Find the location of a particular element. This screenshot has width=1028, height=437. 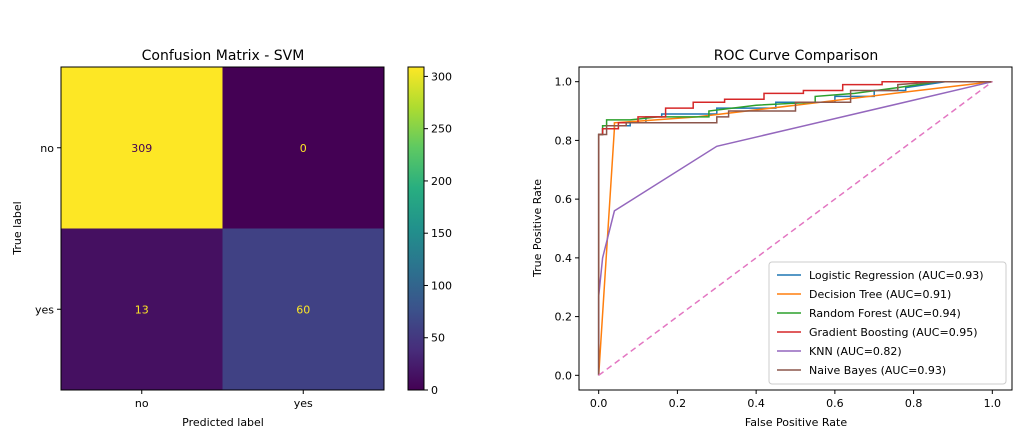

cm-x-tick-label: no is located at coordinates (142, 403).